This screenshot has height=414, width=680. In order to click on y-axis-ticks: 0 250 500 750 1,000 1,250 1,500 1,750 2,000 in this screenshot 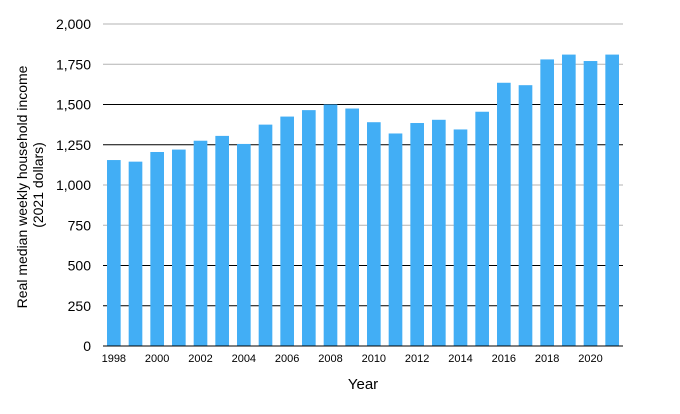, I will do `click(73, 185)`.